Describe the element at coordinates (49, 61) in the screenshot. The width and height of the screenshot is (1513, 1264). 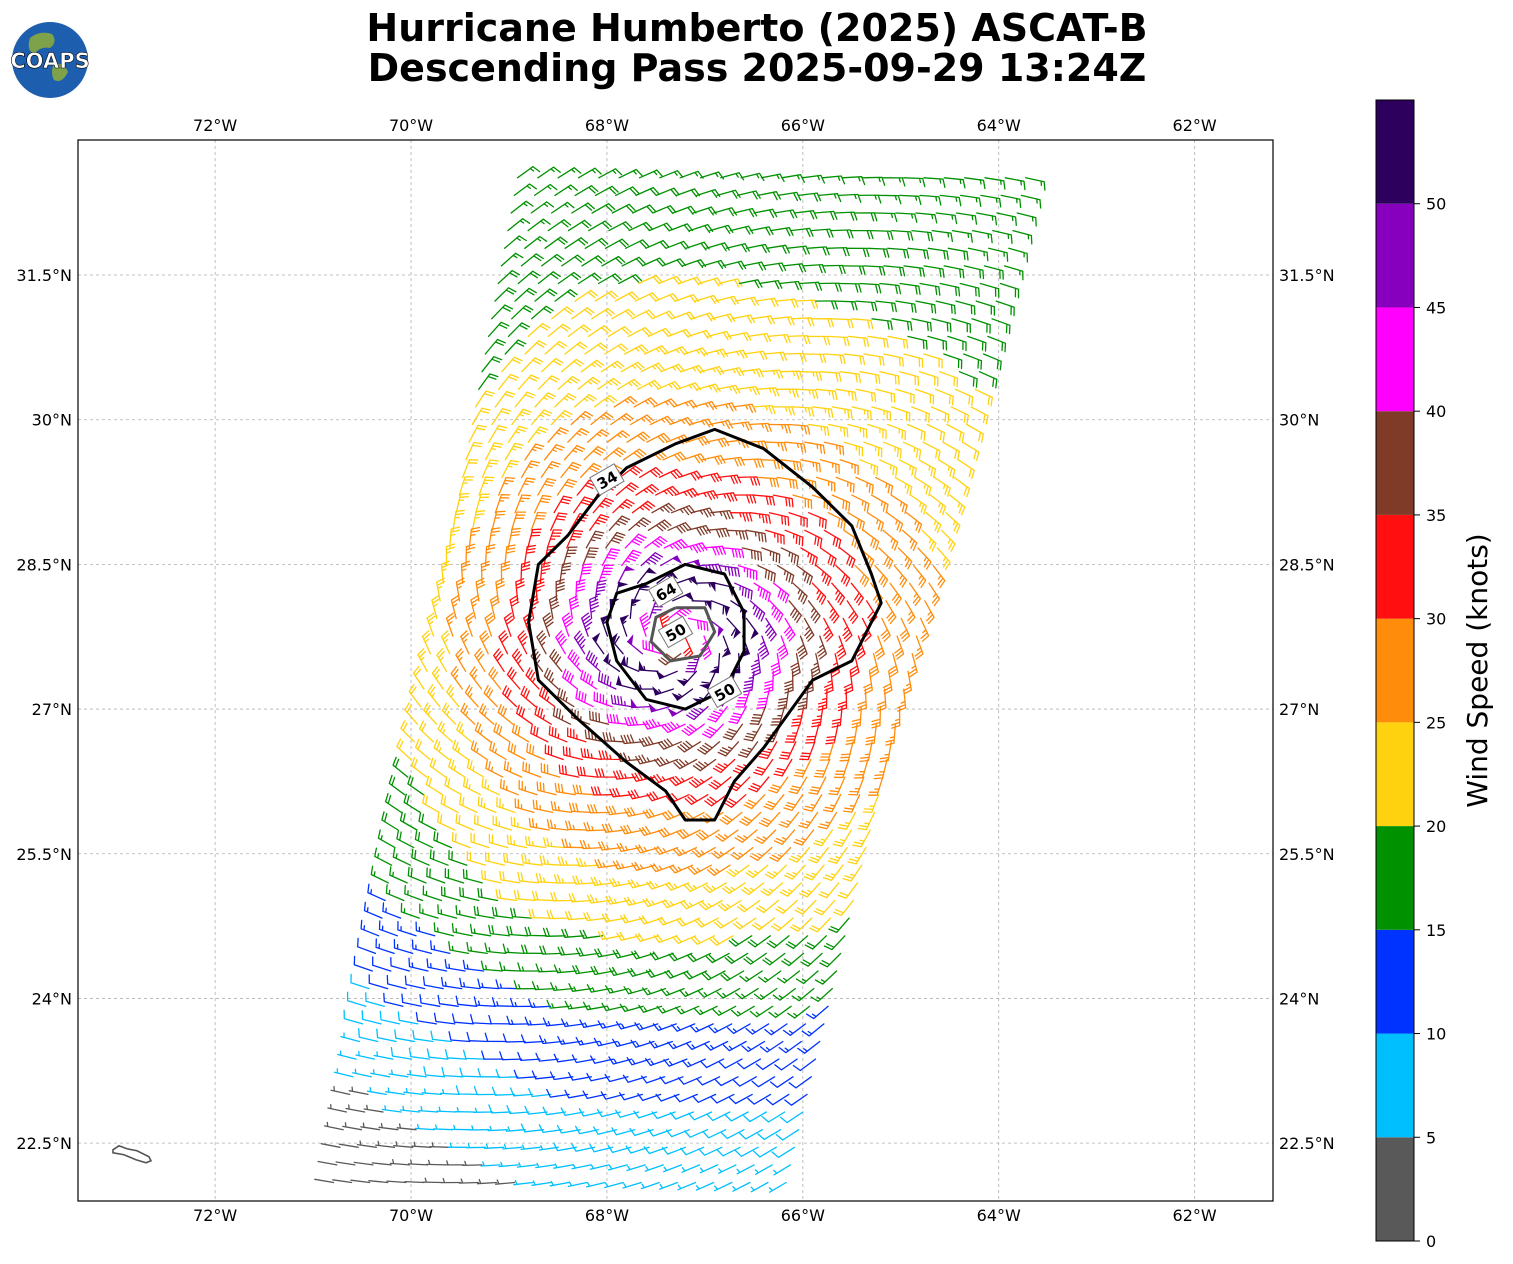
I see `logo-text: COAPS` at that location.